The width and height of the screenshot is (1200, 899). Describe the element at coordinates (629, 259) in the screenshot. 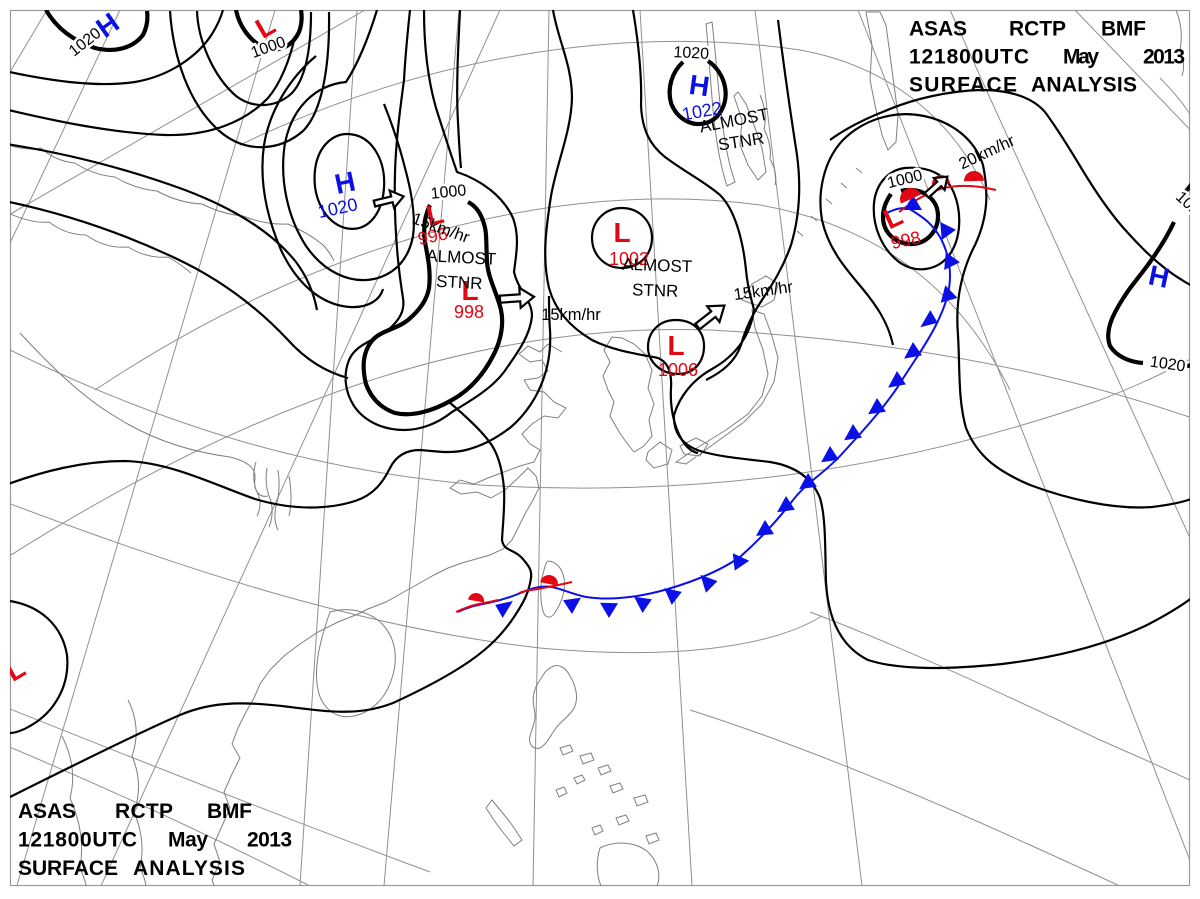

I see `svg-text: 1002` at that location.